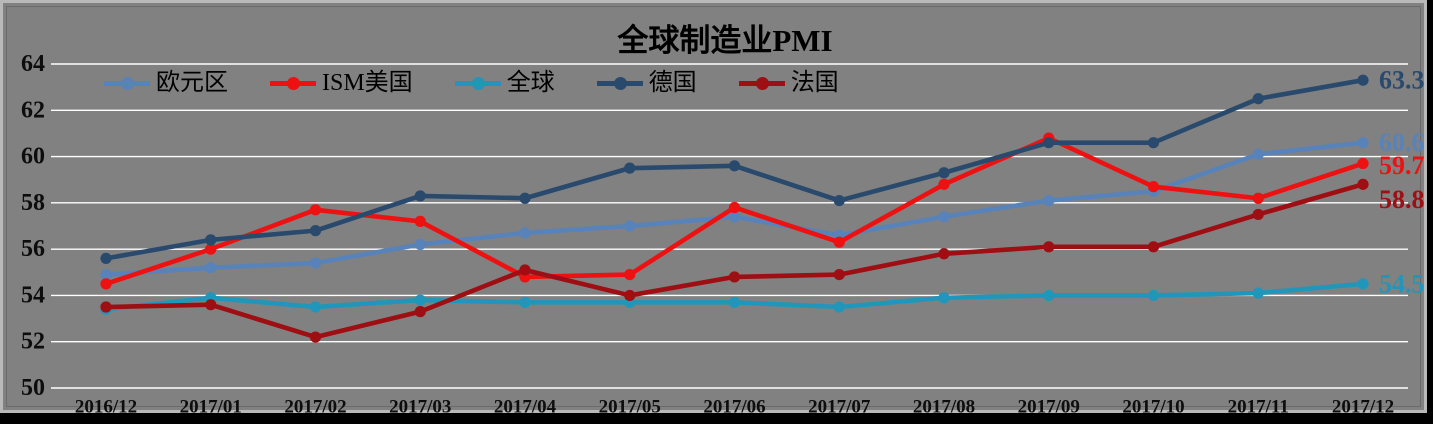 This screenshot has height=424, width=1433. What do you see at coordinates (944, 407) in the screenshot?
I see `x-axis-tick-label: 2017/08` at bounding box center [944, 407].